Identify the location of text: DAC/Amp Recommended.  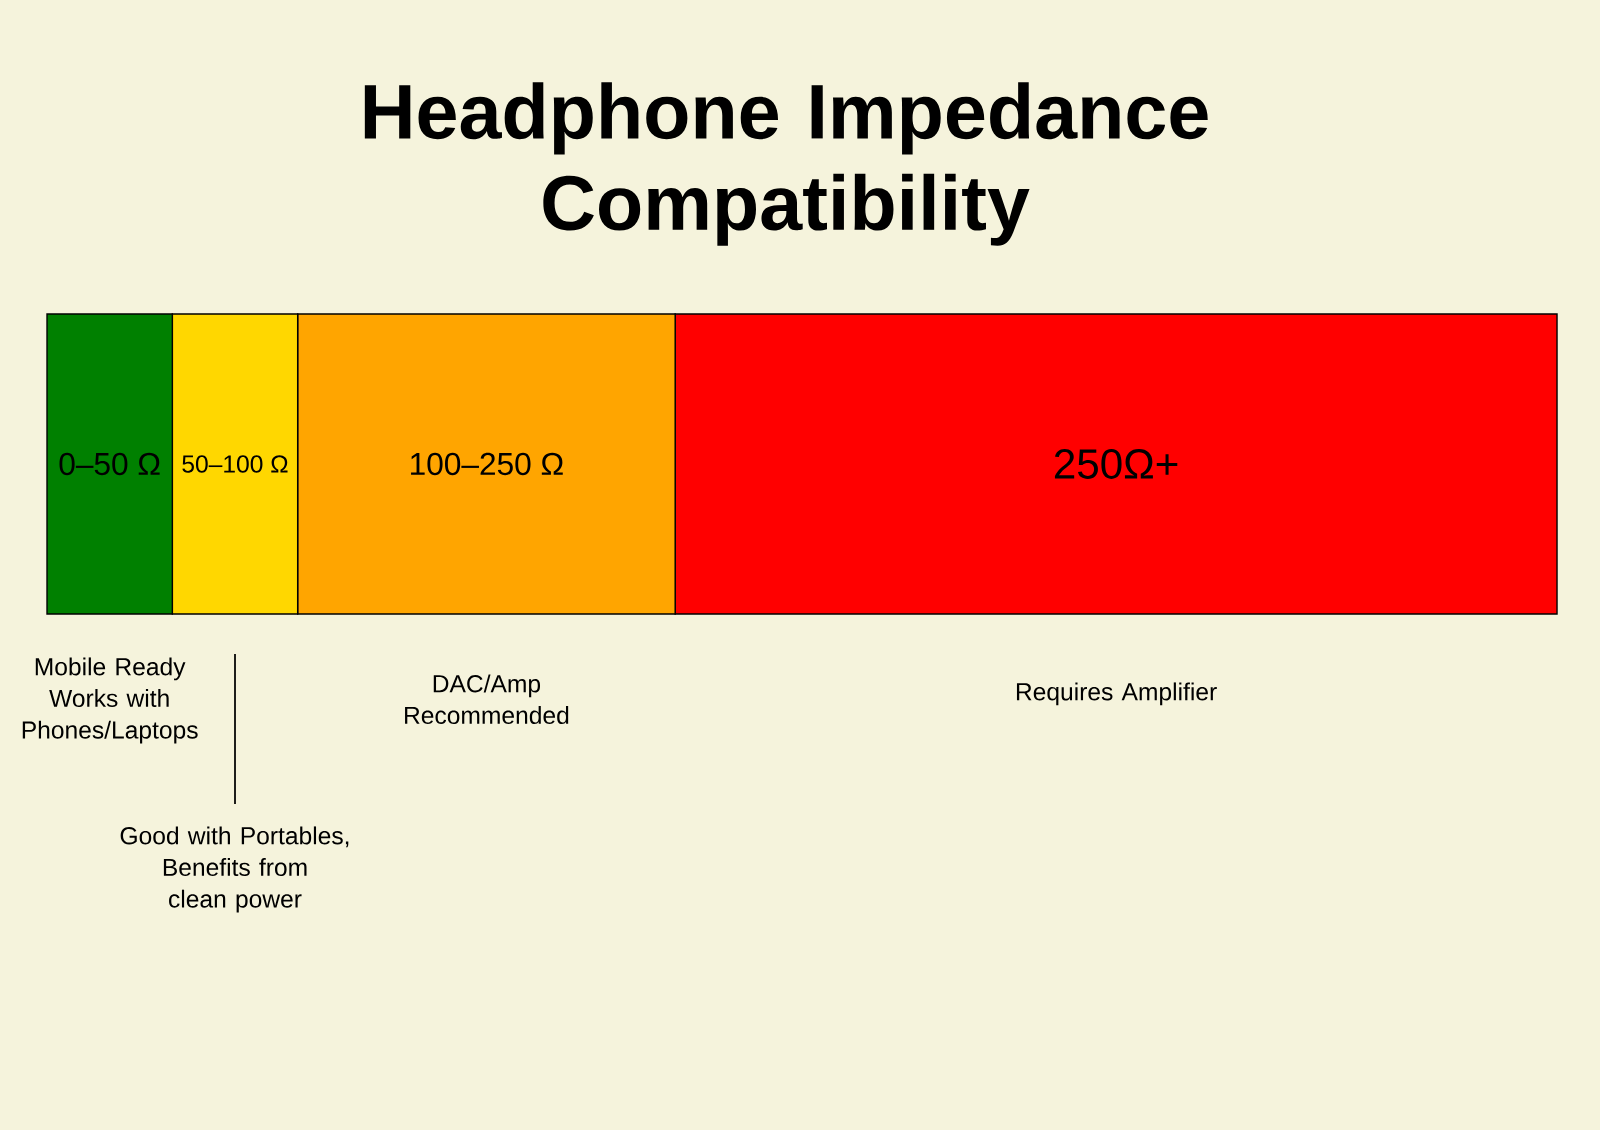
(487, 699).